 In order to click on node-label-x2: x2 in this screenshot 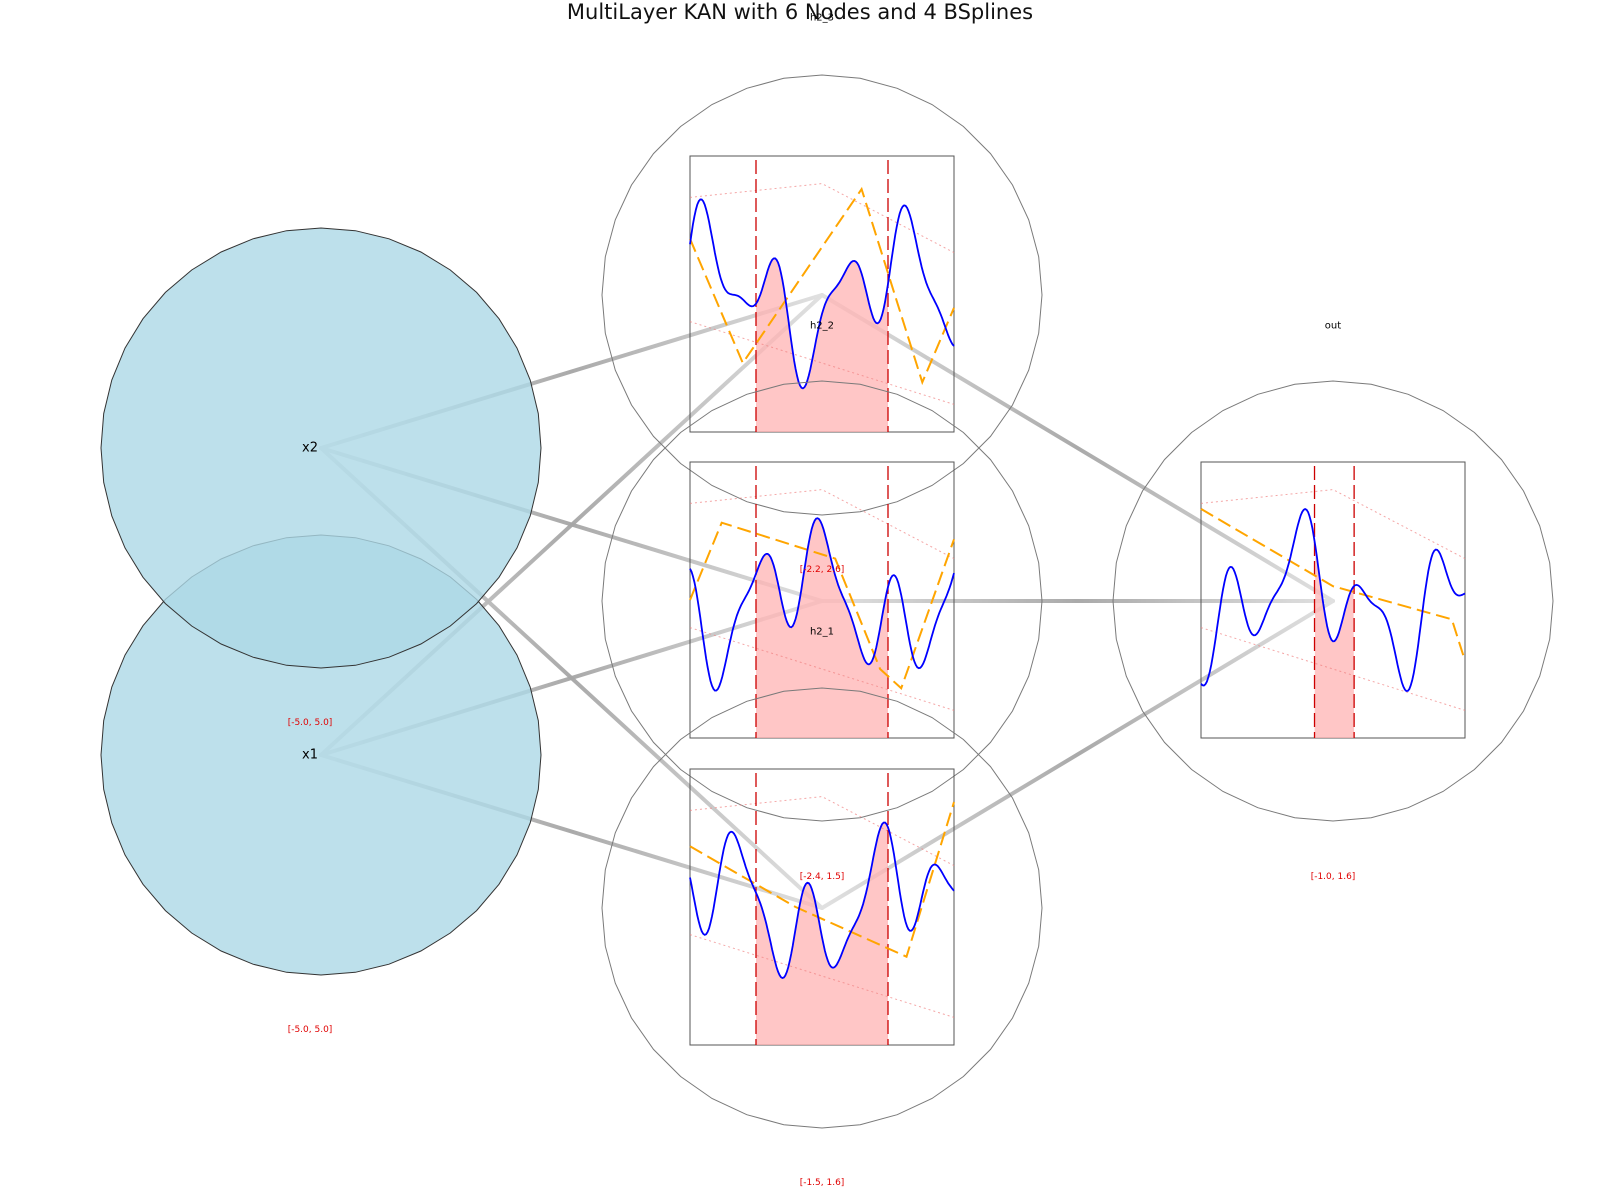, I will do `click(310, 448)`.